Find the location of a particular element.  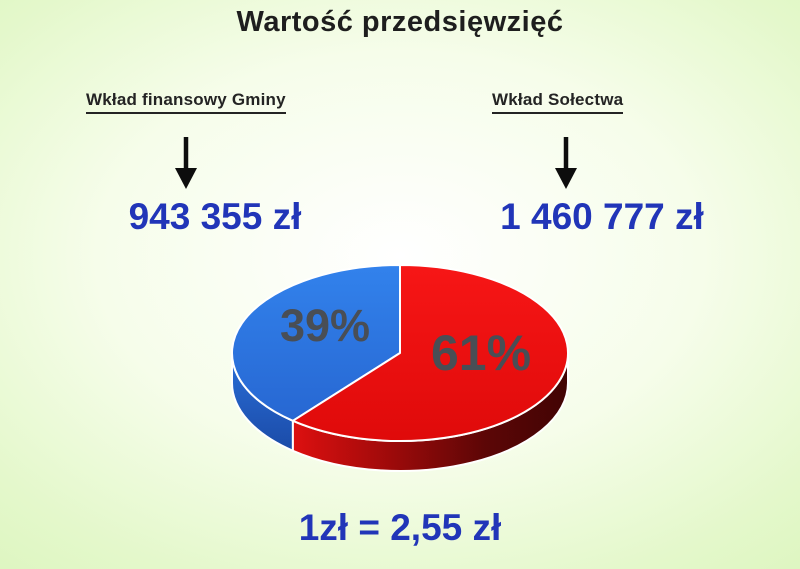

exchange-ratio-text: 1zł = 2,55 zł is located at coordinates (400, 527).